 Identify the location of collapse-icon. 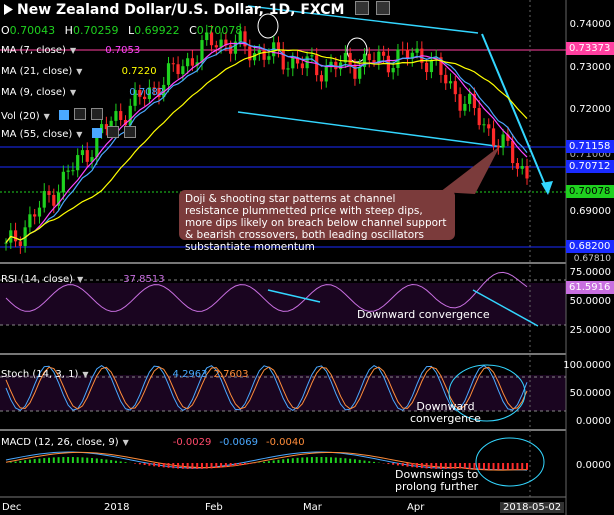
(8, 9).